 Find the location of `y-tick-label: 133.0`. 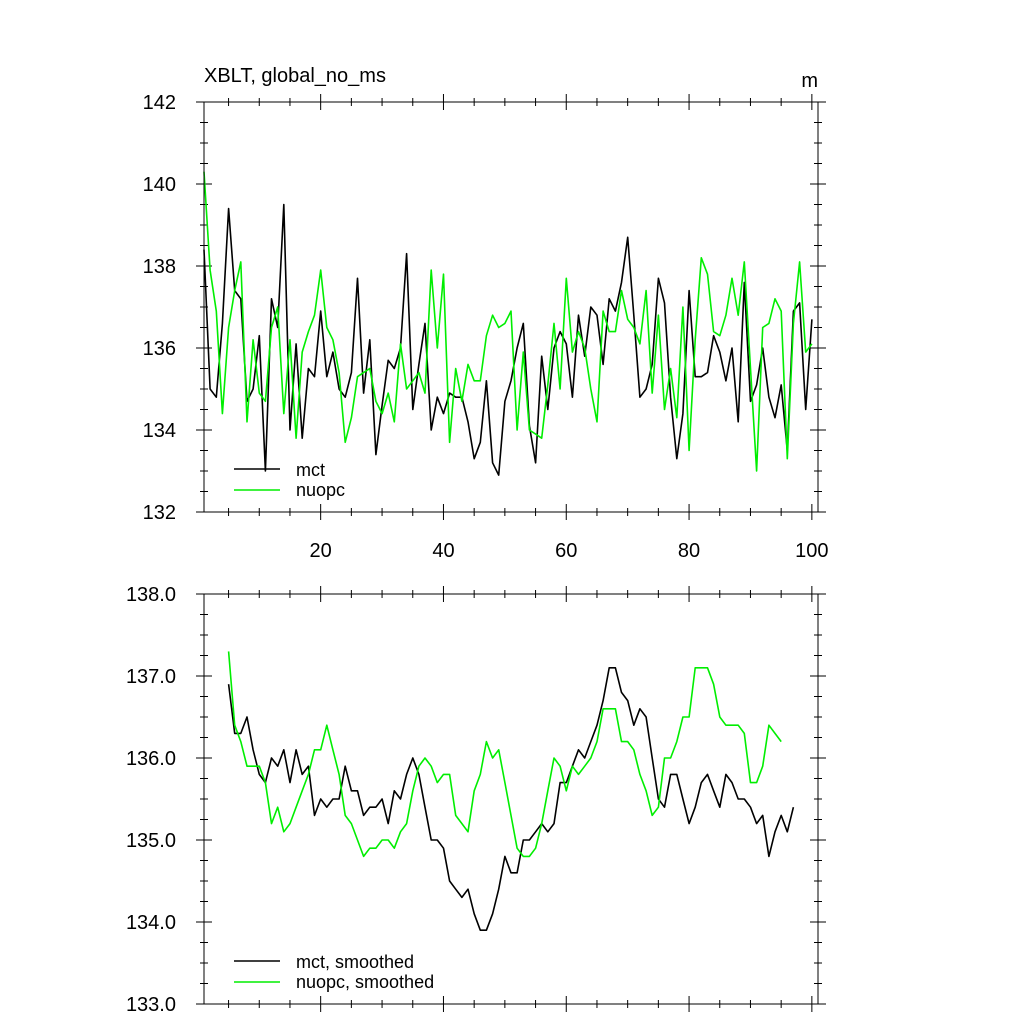

y-tick-label: 133.0 is located at coordinates (151, 1005).